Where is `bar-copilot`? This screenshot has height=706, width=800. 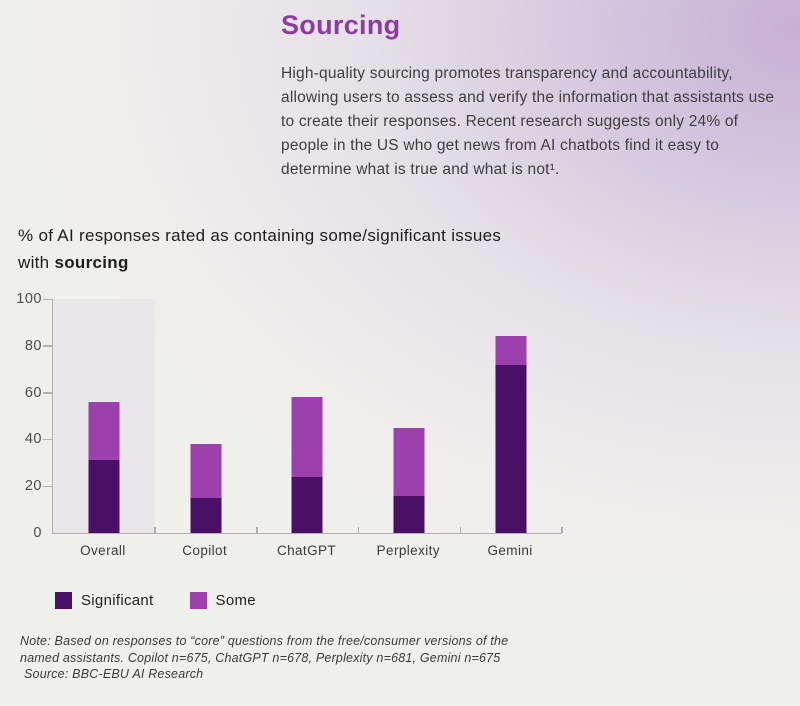
bar-copilot is located at coordinates (206, 488).